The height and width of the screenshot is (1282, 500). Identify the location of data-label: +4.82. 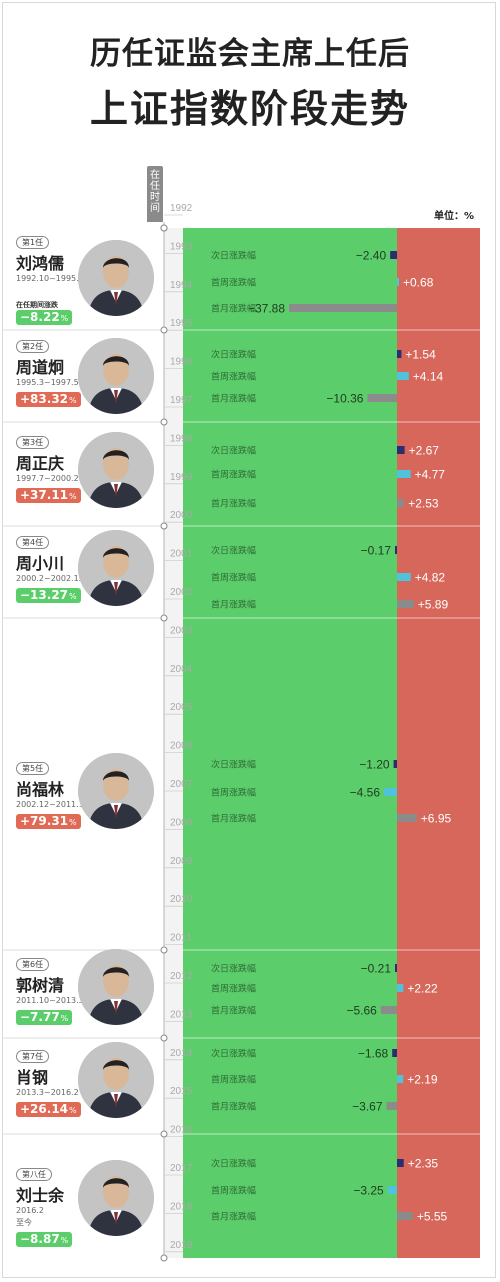
(430, 578).